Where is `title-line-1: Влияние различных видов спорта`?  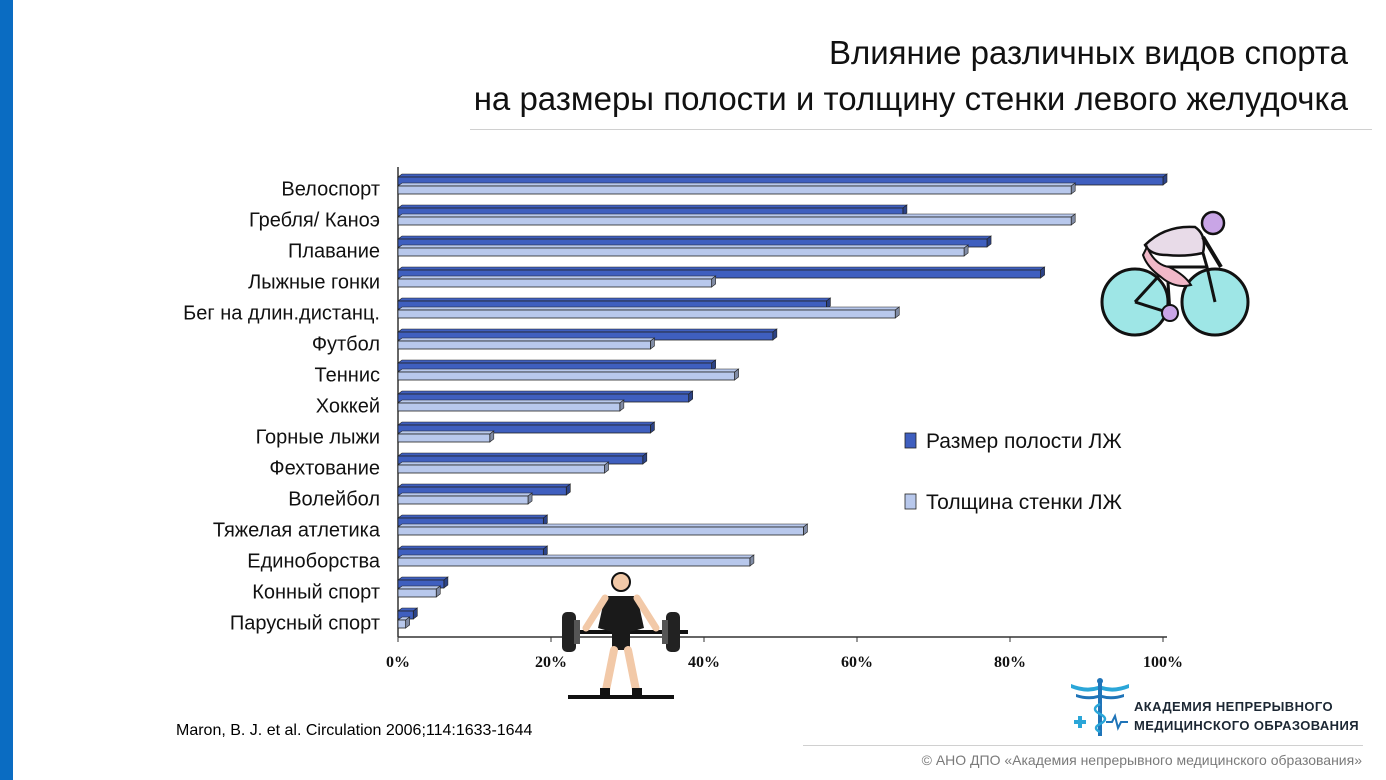
title-line-1: Влияние различных видов спорта is located at coordinates (1088, 52).